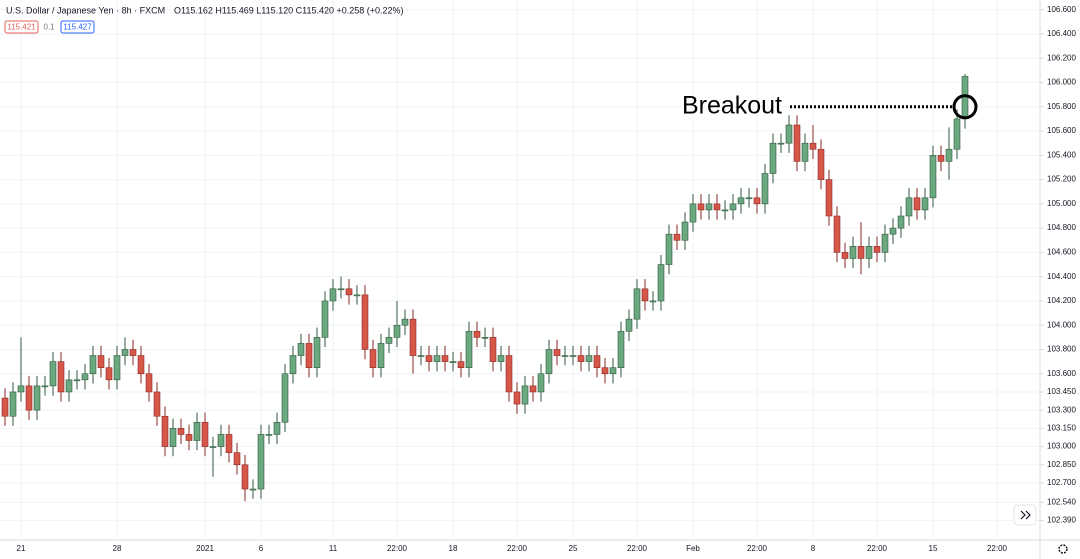 This screenshot has height=559, width=1080. I want to click on scroll-icon, so click(1025, 515).